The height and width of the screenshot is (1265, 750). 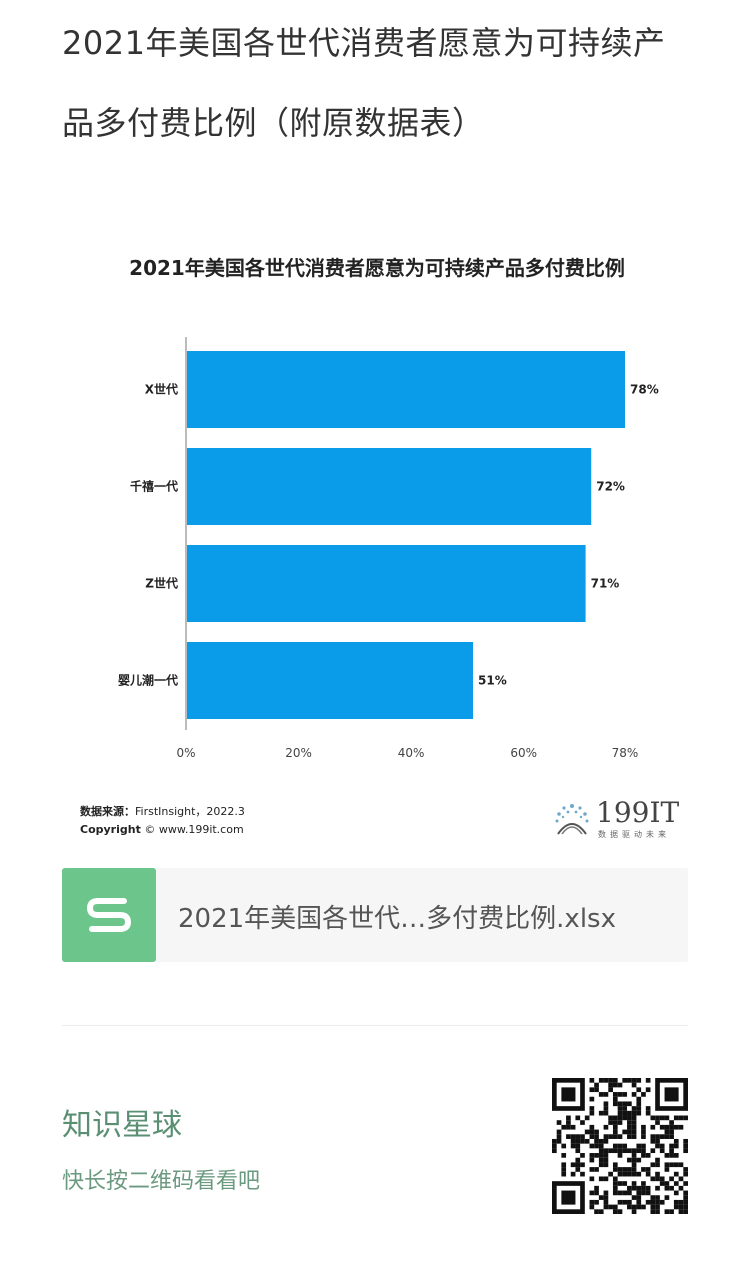 I want to click on brand-name: 199IT, so click(x=638, y=812).